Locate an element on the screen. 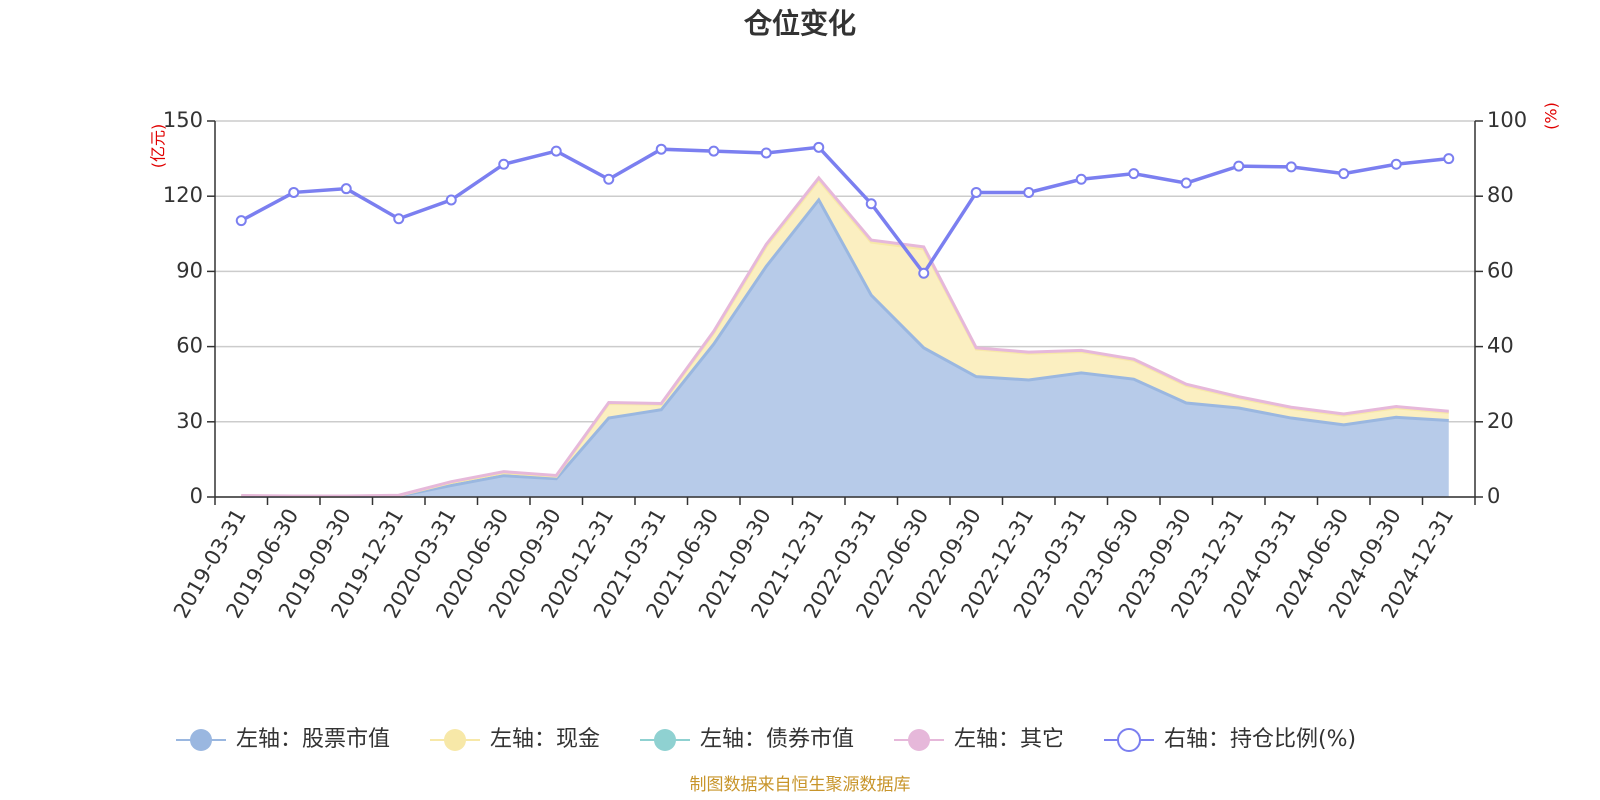  left-tick-label: 30 is located at coordinates (189, 421).